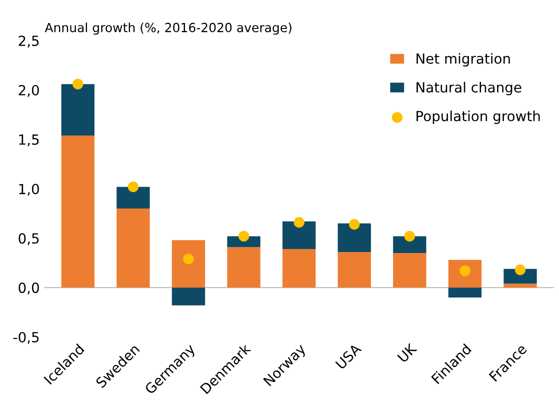  Describe the element at coordinates (168, 28) in the screenshot. I see `chart-title: Annual growth (%, 2016-2020 average)` at that location.